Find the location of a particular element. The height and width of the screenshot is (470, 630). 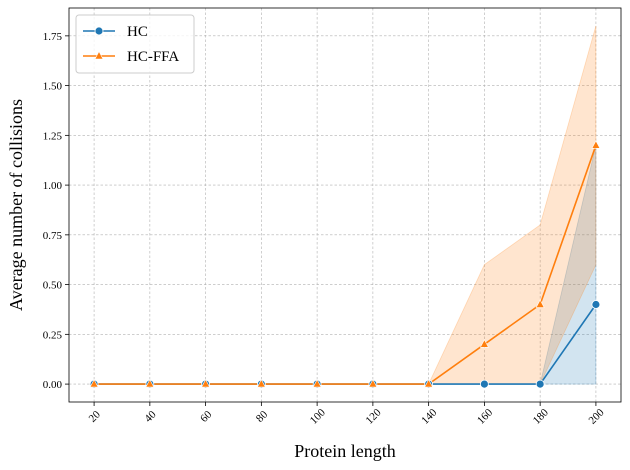

x-tick-label: 120 is located at coordinates (374, 416).